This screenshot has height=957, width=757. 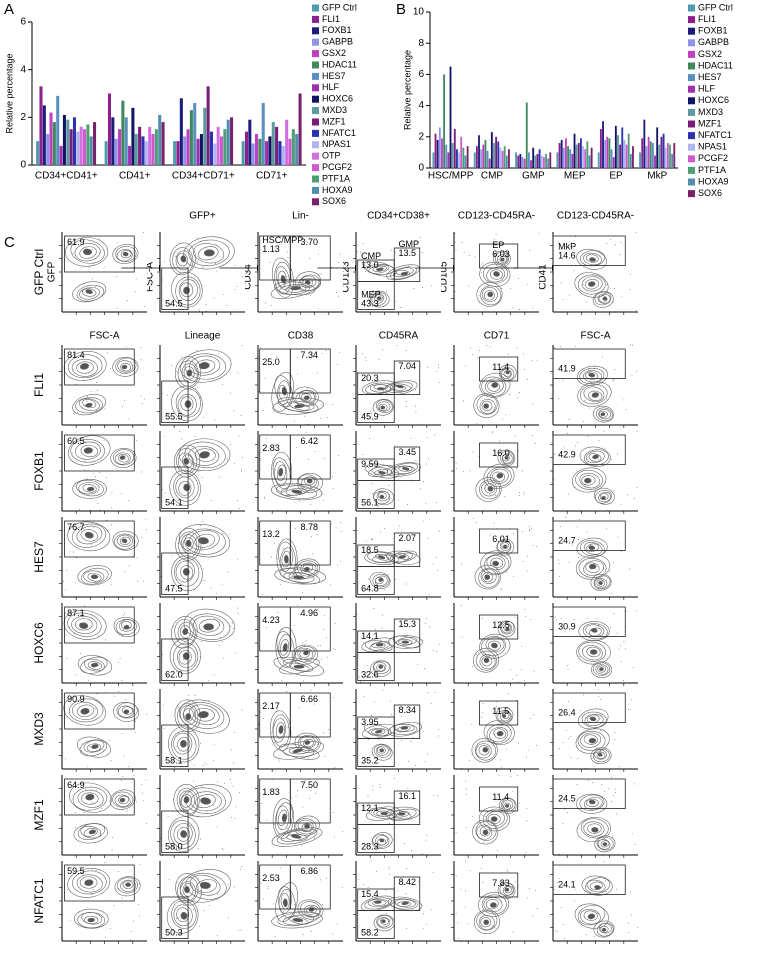 I want to click on gate-value: 43.3, so click(x=370, y=303).